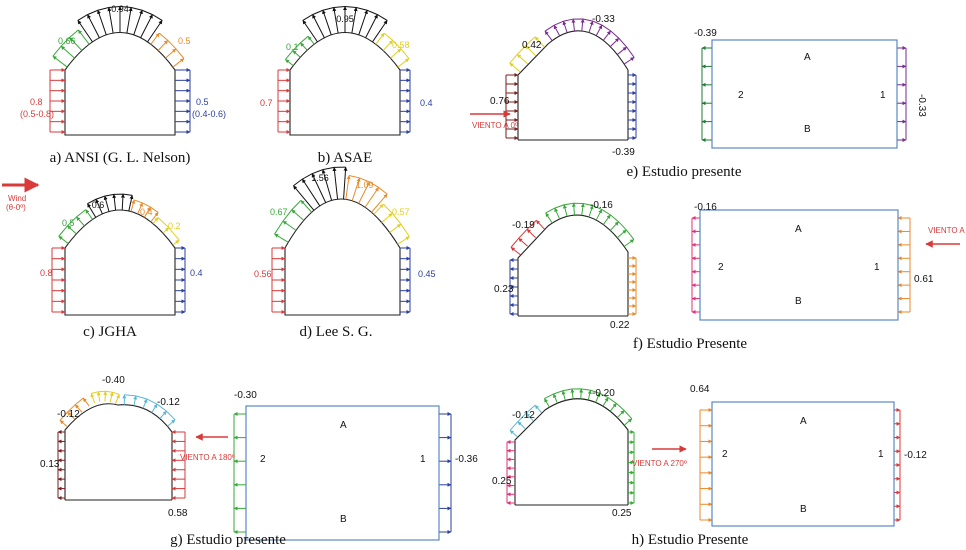  Describe the element at coordinates (345, 158) in the screenshot. I see `panel-b-caption: b) ASAE` at that location.